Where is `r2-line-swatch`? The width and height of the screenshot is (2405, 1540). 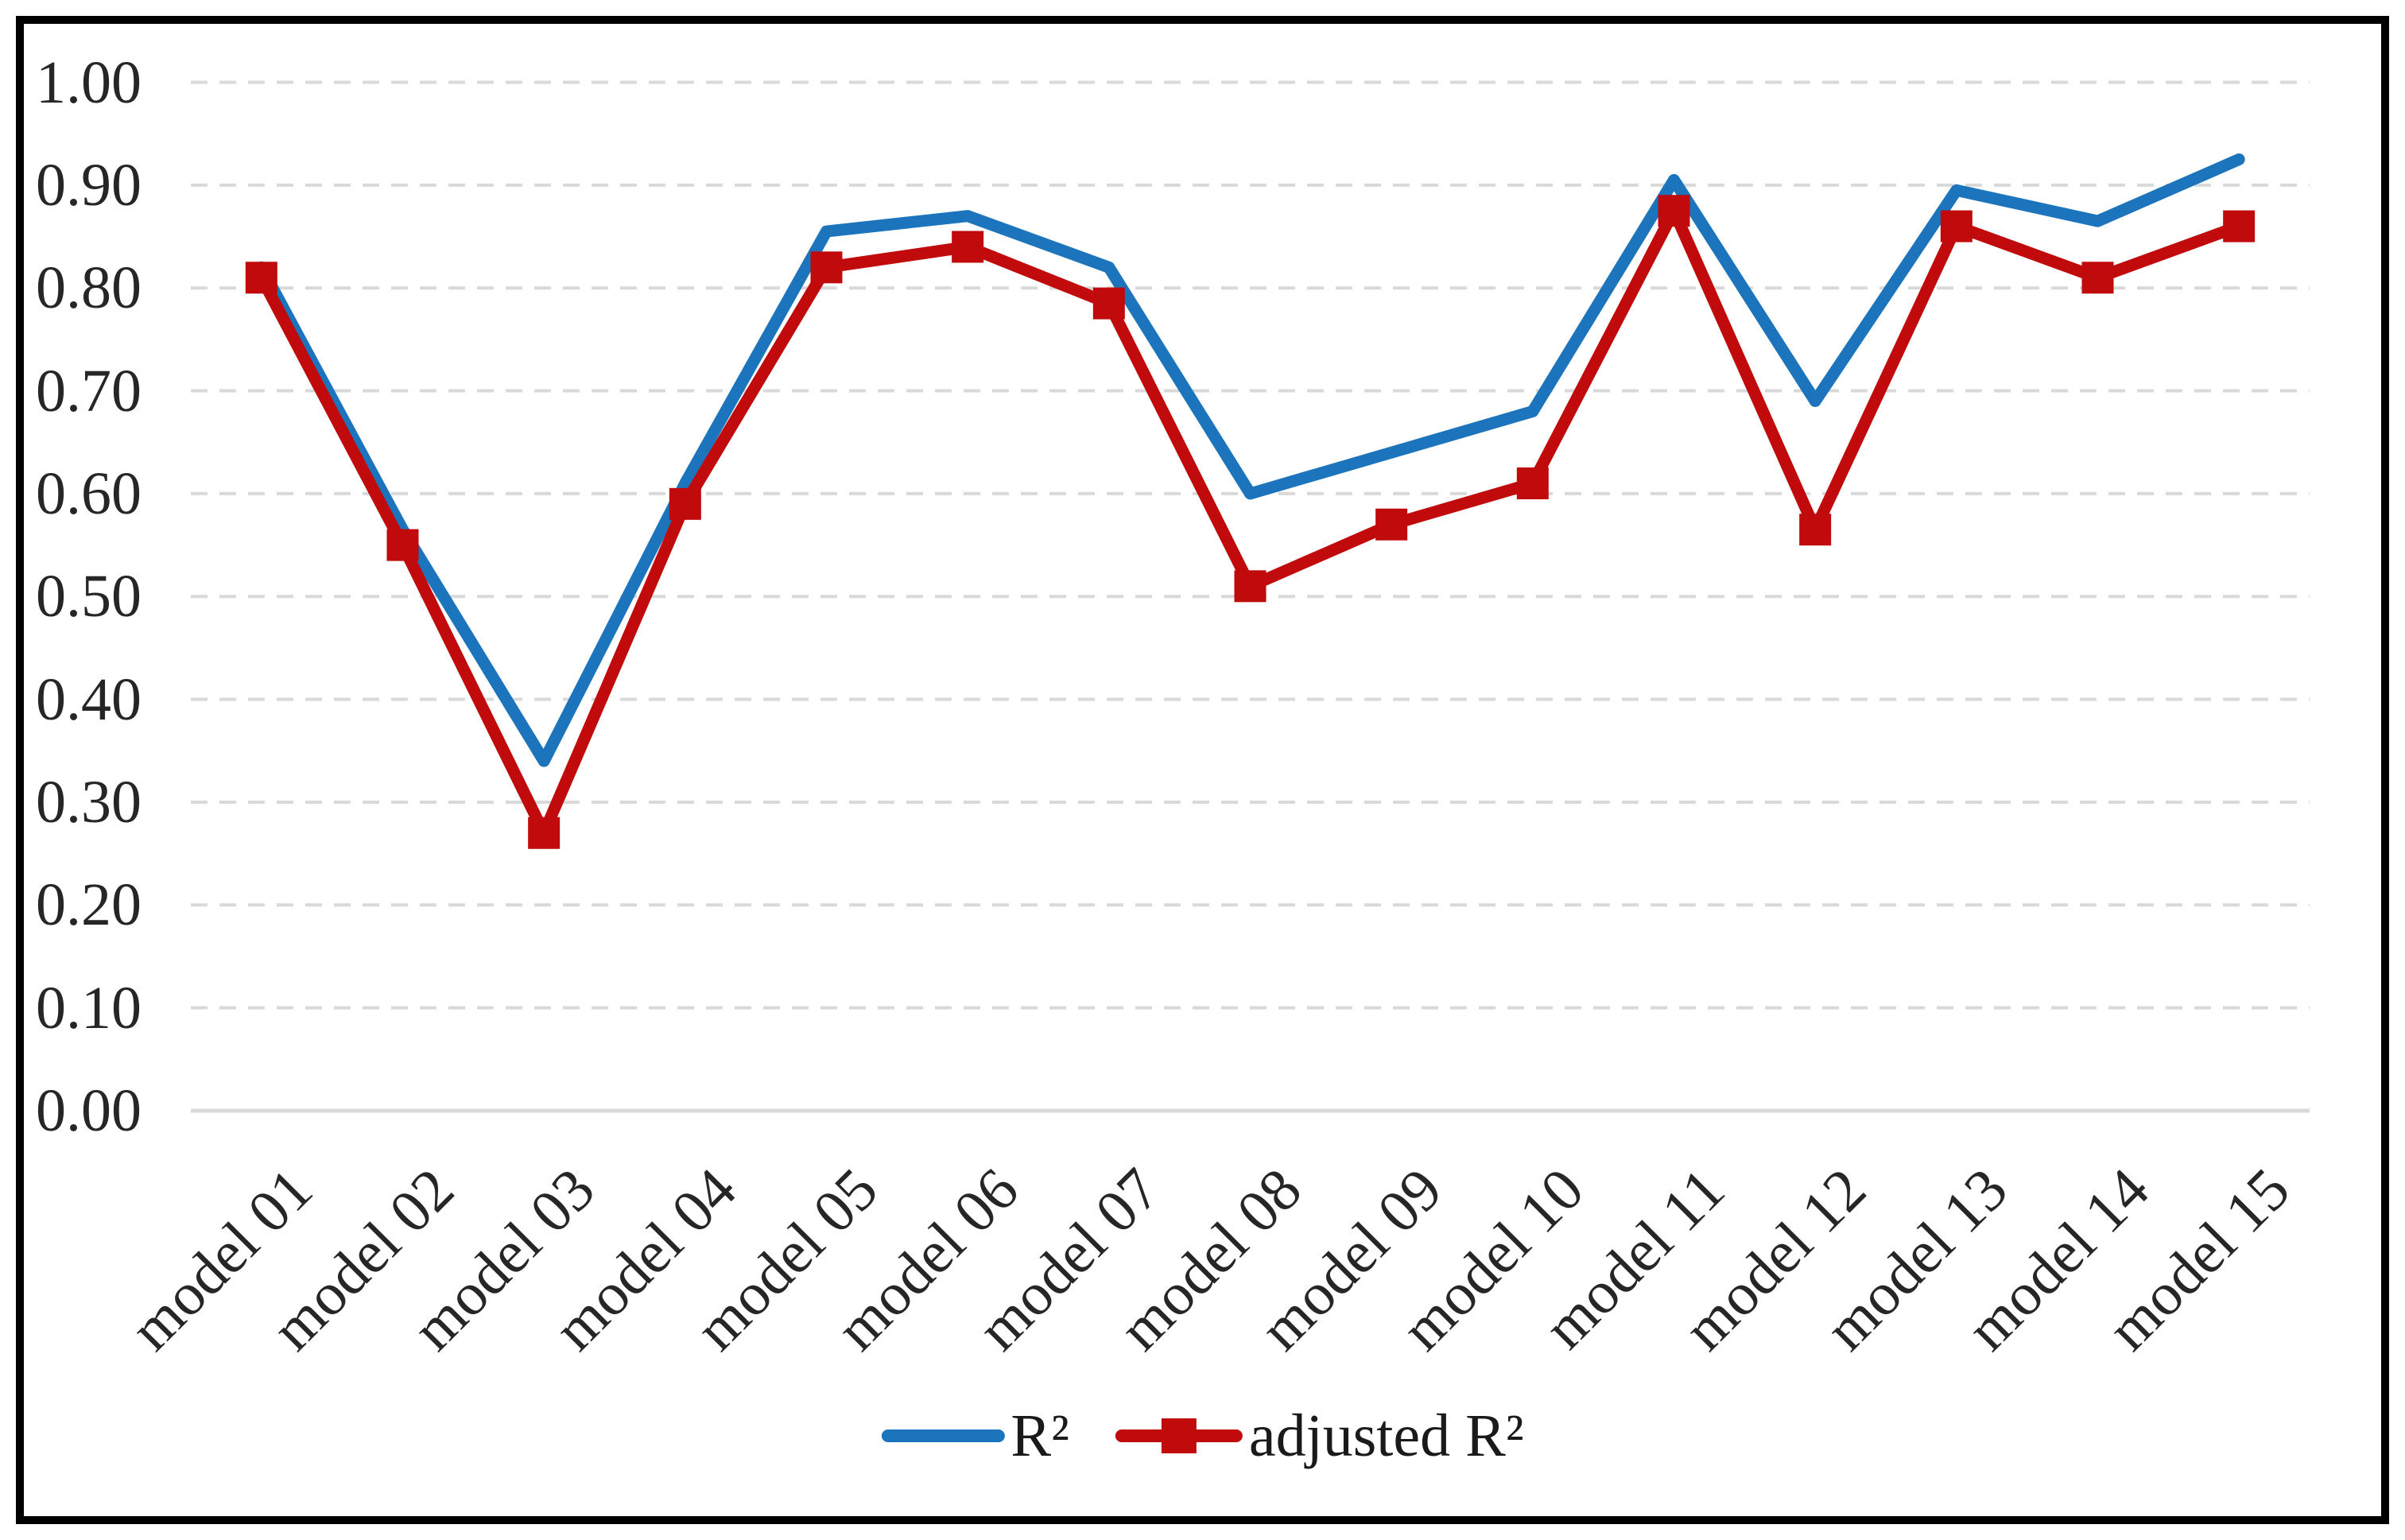
r2-line-swatch is located at coordinates (943, 1435).